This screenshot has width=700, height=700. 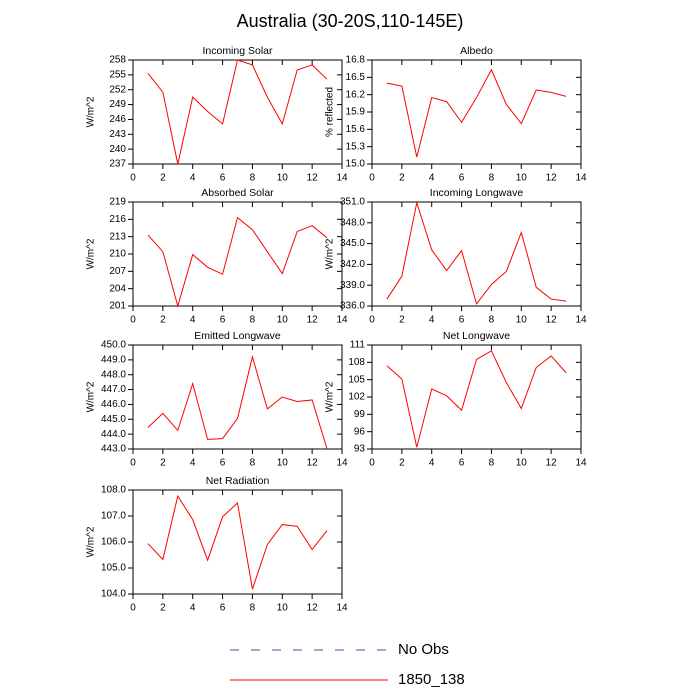 What do you see at coordinates (117, 149) in the screenshot?
I see `y-tick-label: 240` at bounding box center [117, 149].